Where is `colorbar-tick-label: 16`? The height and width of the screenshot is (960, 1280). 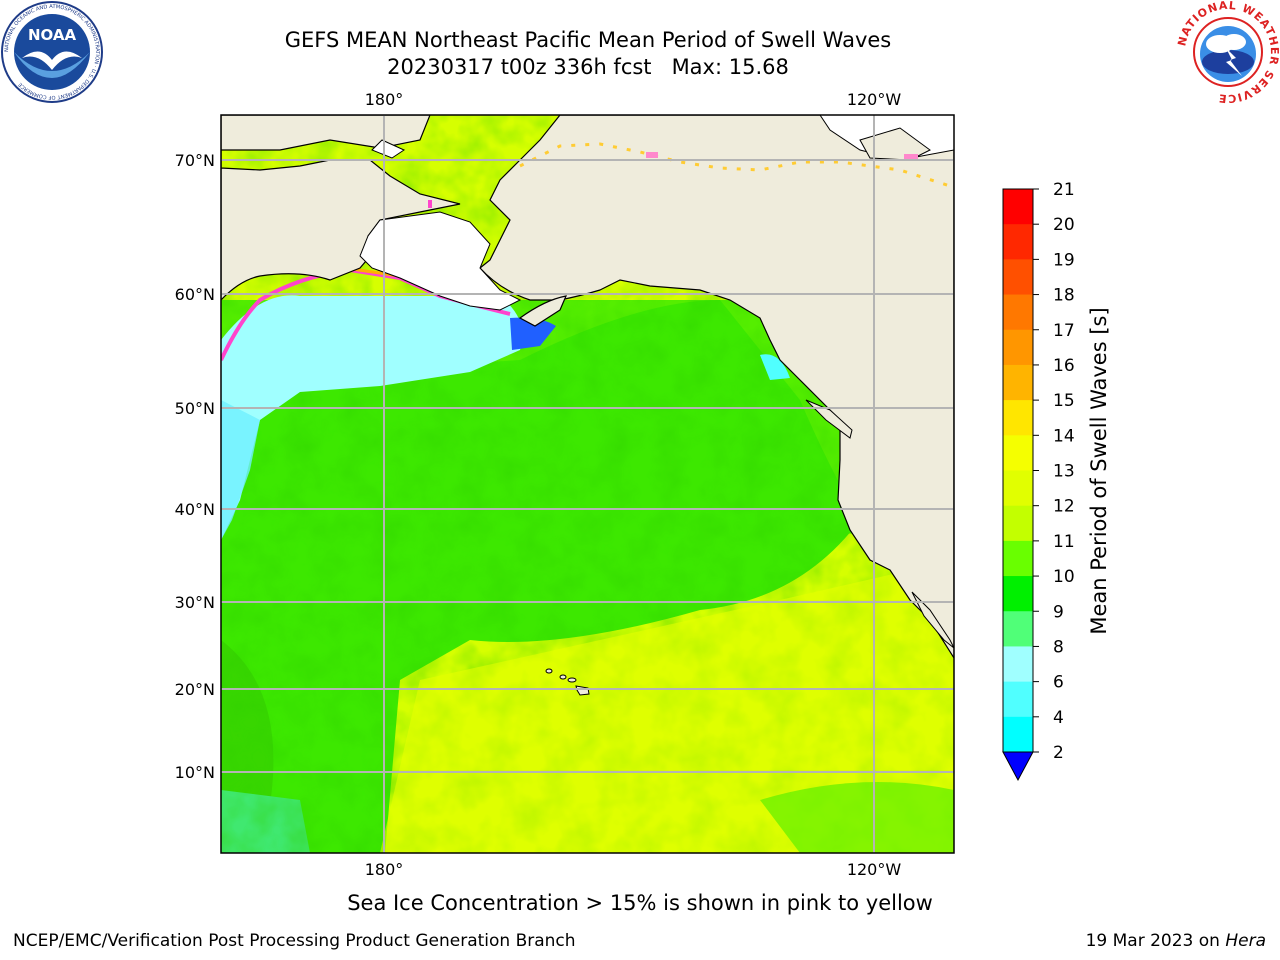
colorbar-tick-label: 16 is located at coordinates (1064, 366).